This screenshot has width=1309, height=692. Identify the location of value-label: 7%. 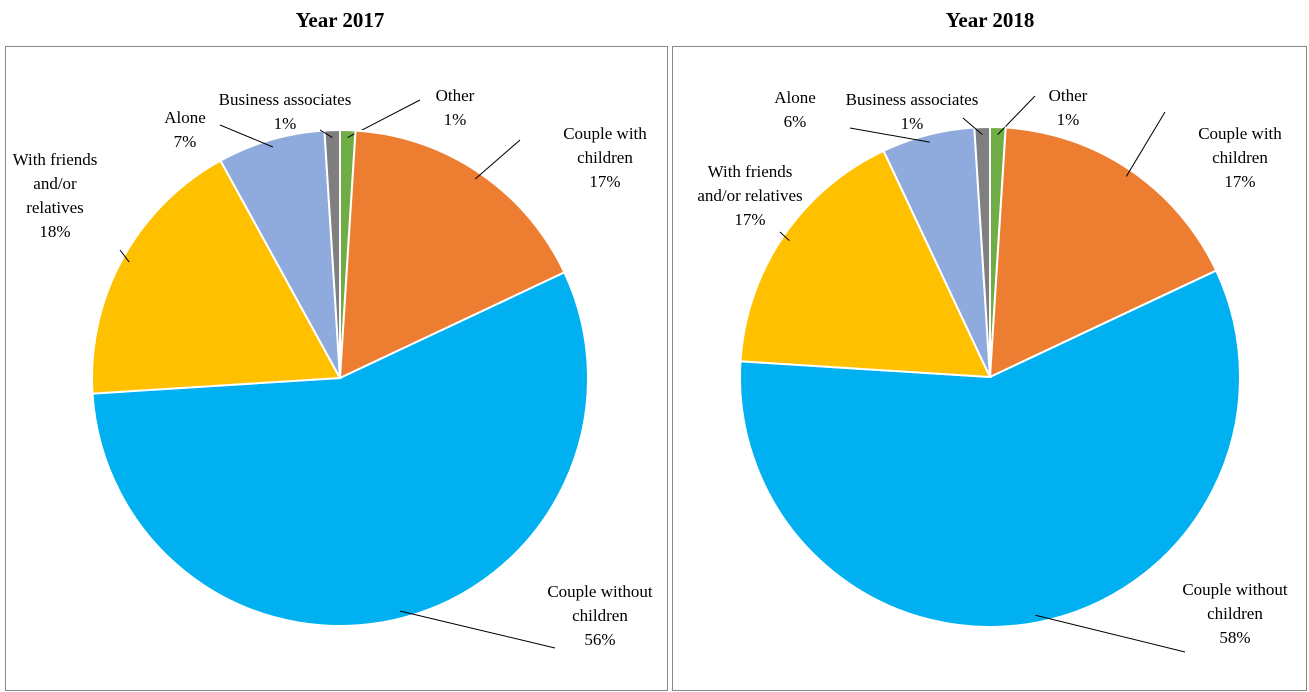
(185, 141).